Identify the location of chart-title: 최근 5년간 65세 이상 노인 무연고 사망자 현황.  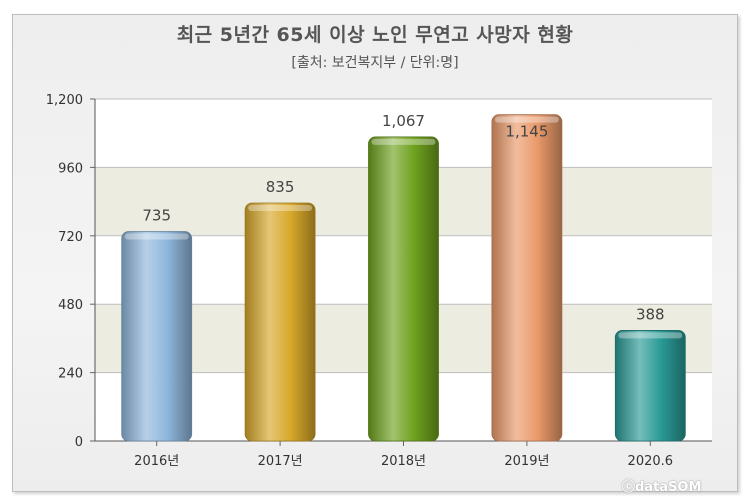
(375, 35).